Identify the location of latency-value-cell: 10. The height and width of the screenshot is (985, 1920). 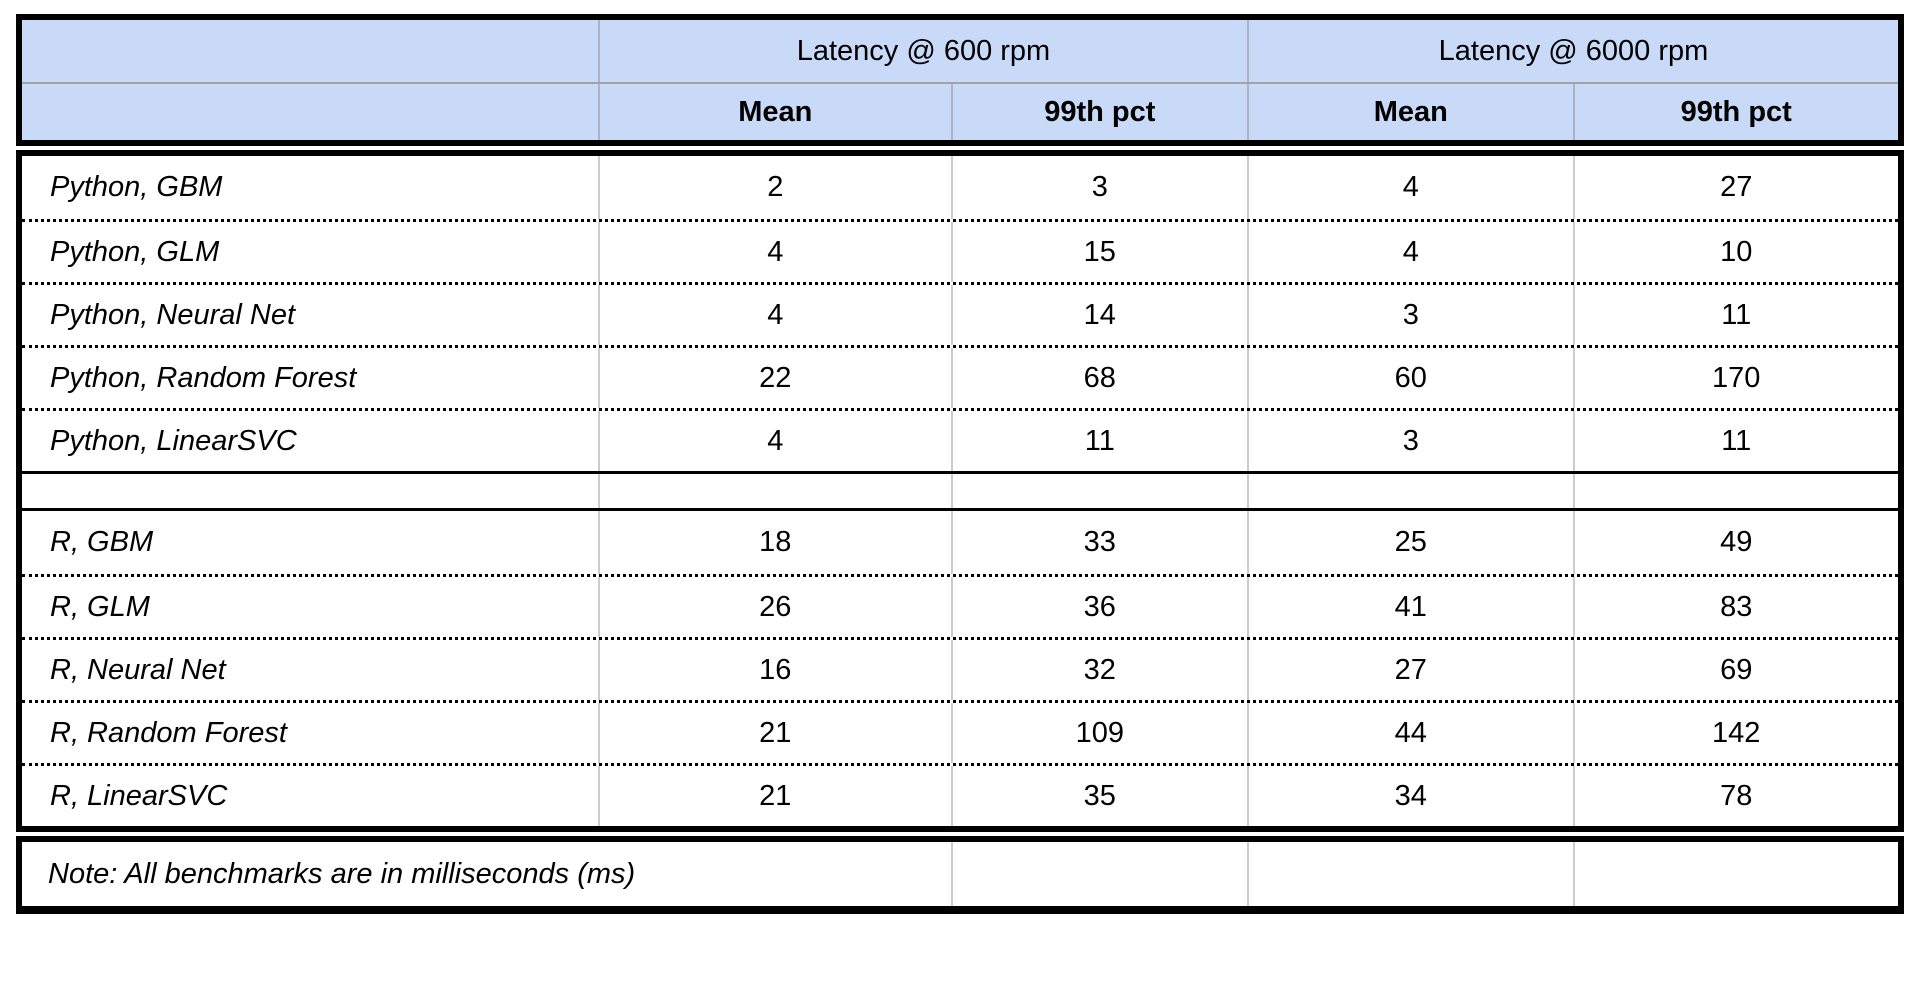
(1735, 252).